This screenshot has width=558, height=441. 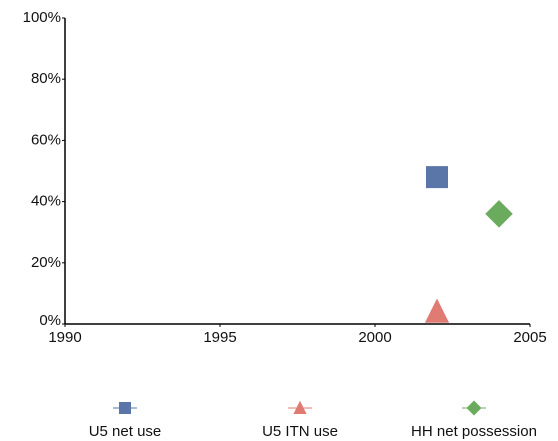 I want to click on legend-label: U5 ITN use, so click(x=300, y=431).